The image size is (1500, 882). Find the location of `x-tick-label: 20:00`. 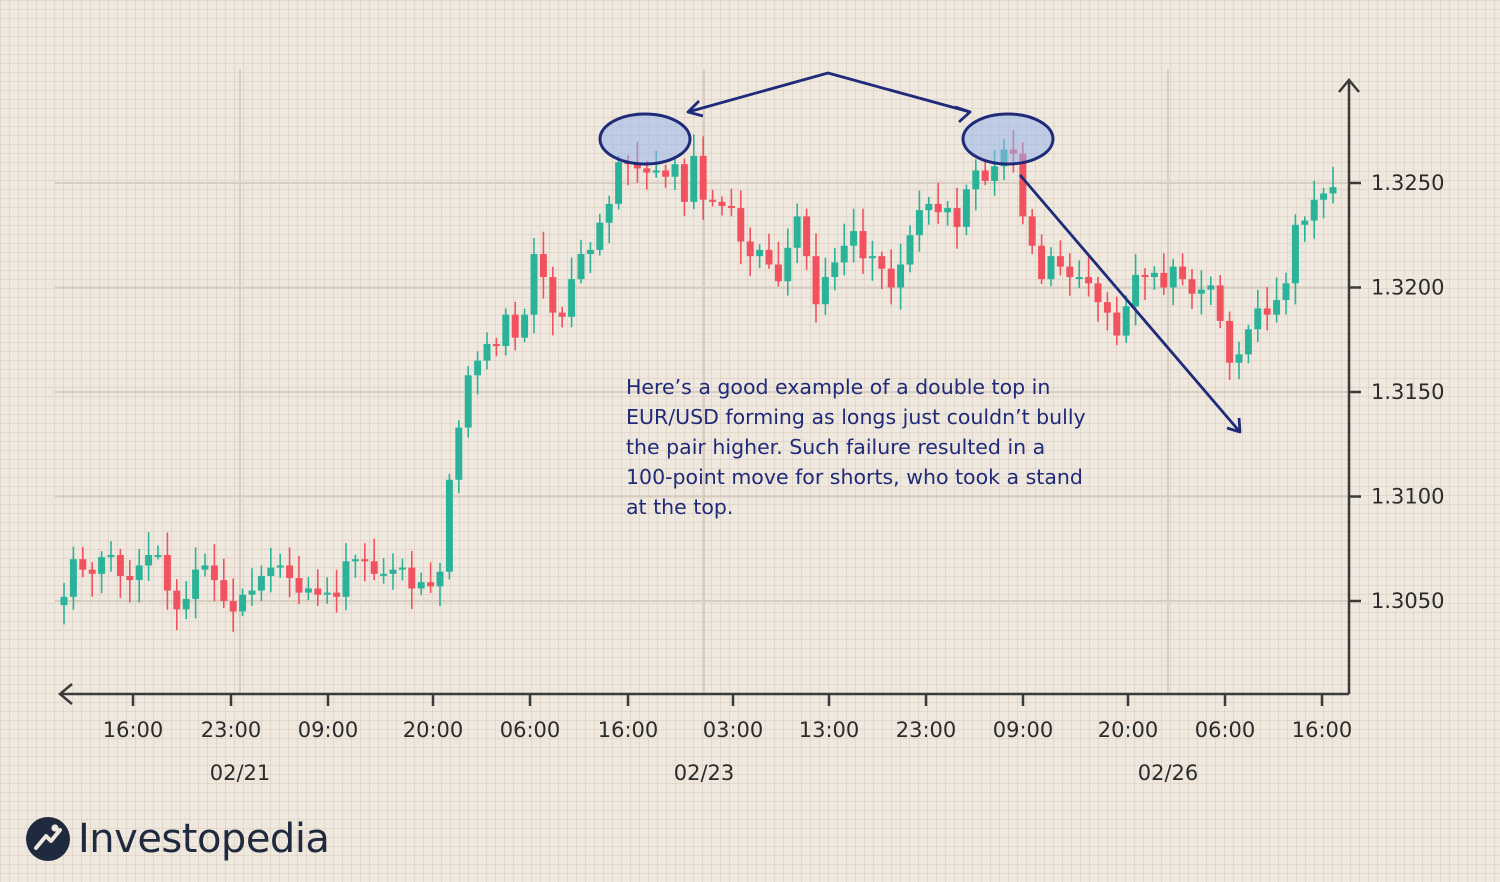

x-tick-label: 20:00 is located at coordinates (1128, 730).